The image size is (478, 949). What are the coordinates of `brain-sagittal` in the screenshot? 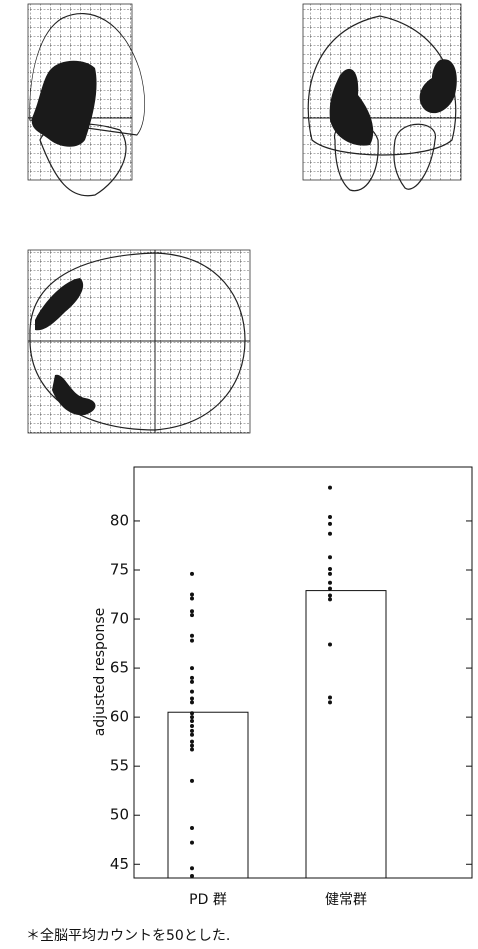 It's located at (86, 100).